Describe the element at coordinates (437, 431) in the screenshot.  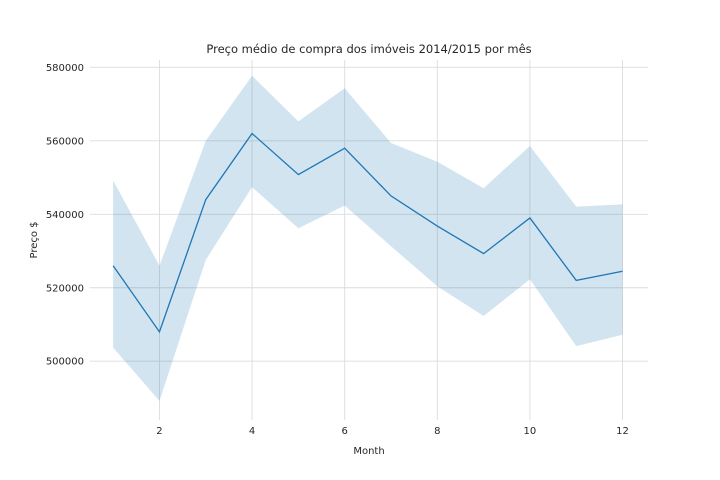
I see `x-tick-label: 8` at that location.